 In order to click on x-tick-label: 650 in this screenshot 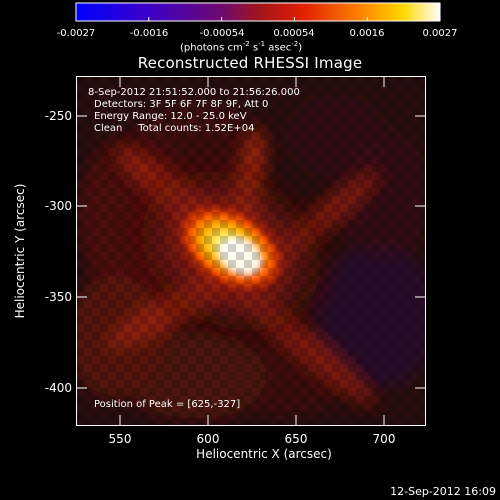, I will do `click(296, 439)`.